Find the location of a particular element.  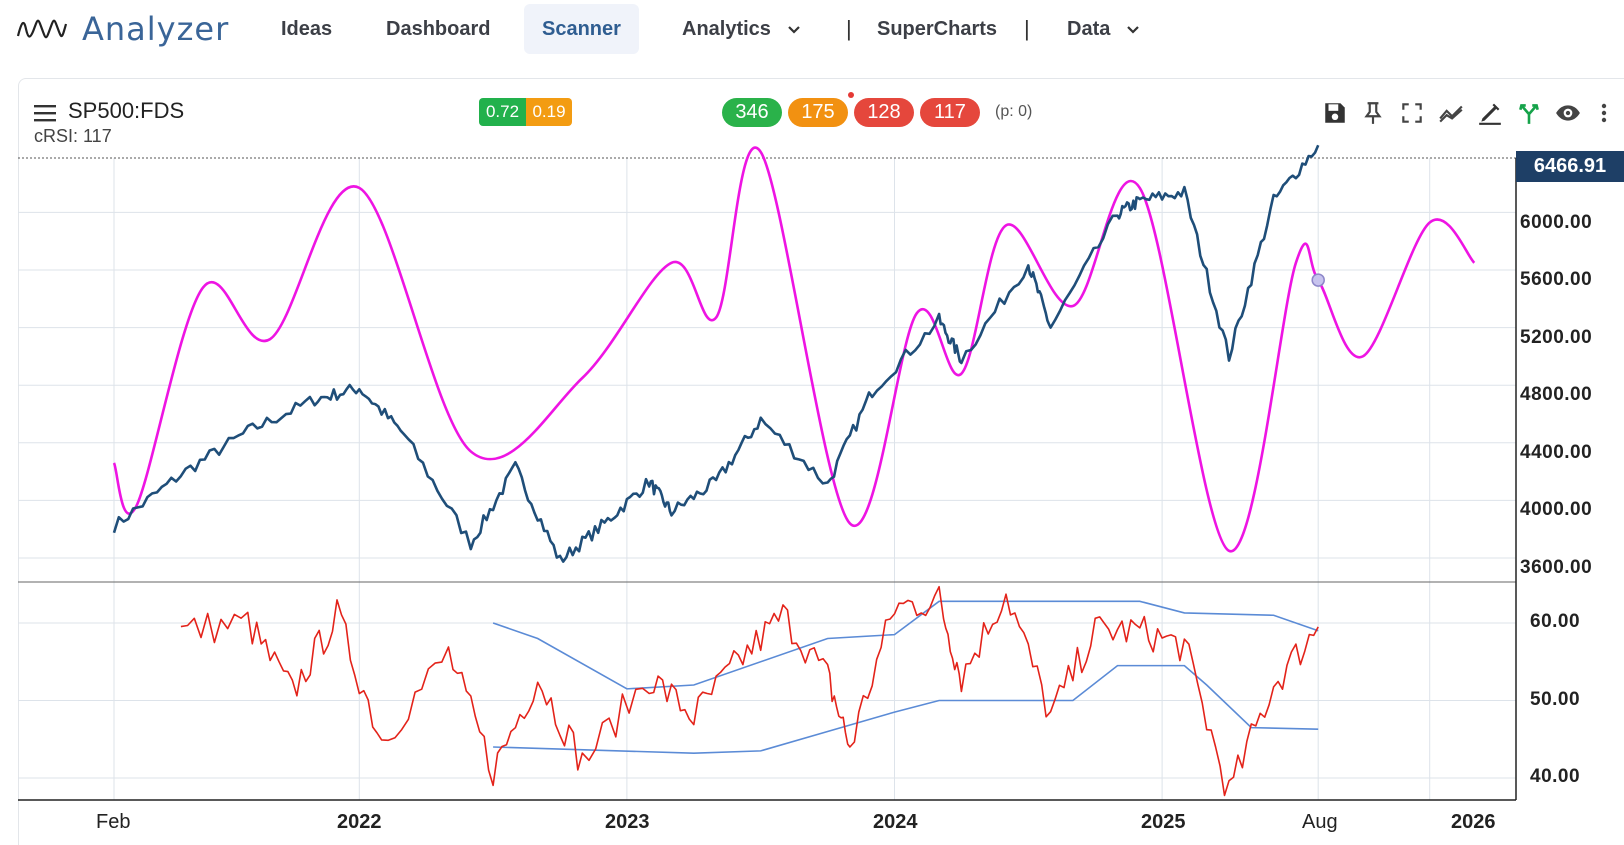

x-tick-label: Feb is located at coordinates (113, 822).